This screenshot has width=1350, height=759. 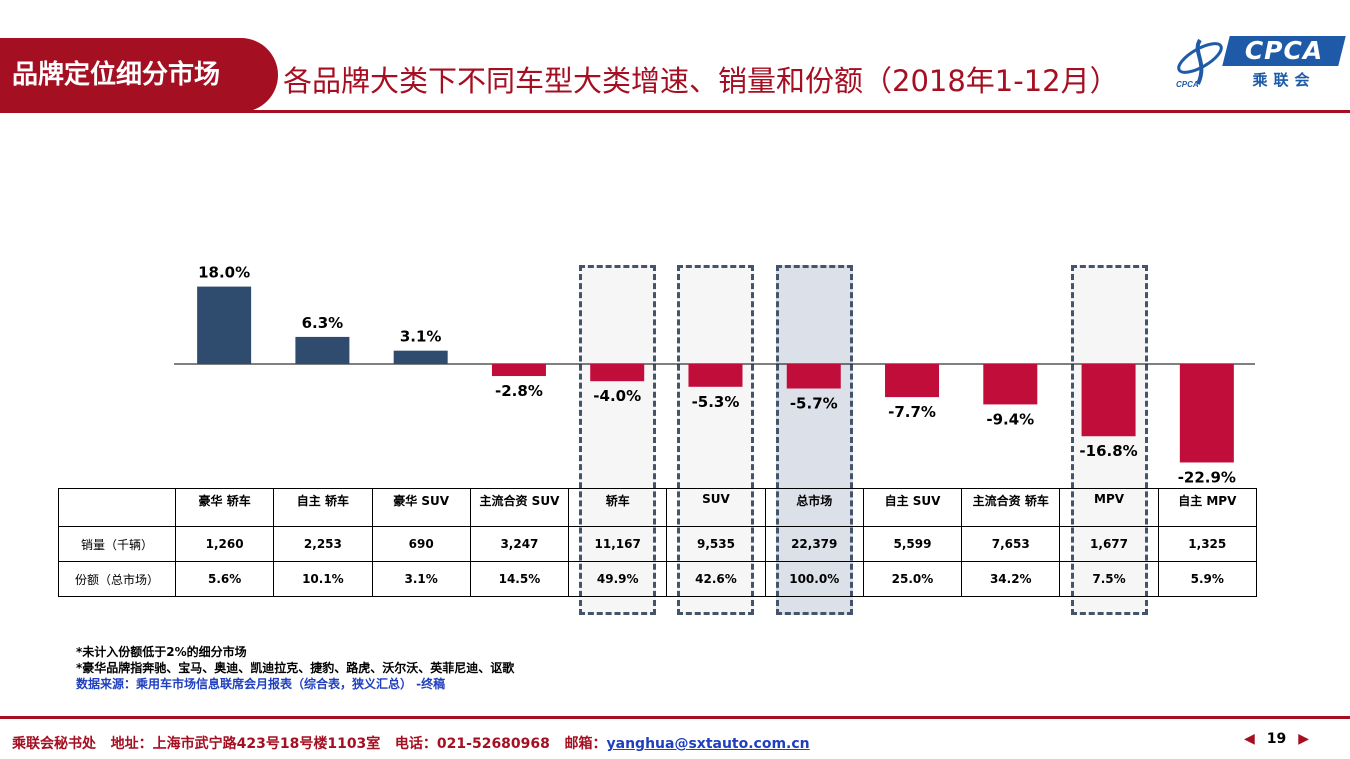 I want to click on table-cell: 1,260, so click(x=224, y=544).